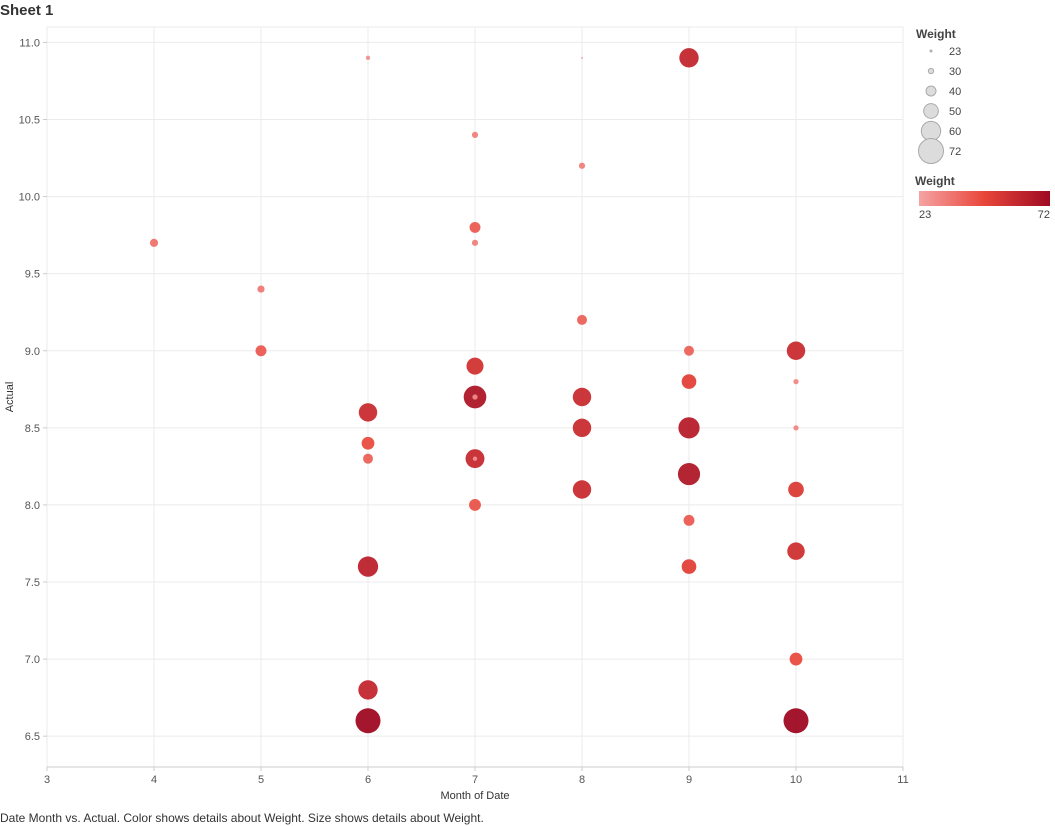 The width and height of the screenshot is (1055, 826). What do you see at coordinates (154, 780) in the screenshot?
I see `x-tick-label: 4` at bounding box center [154, 780].